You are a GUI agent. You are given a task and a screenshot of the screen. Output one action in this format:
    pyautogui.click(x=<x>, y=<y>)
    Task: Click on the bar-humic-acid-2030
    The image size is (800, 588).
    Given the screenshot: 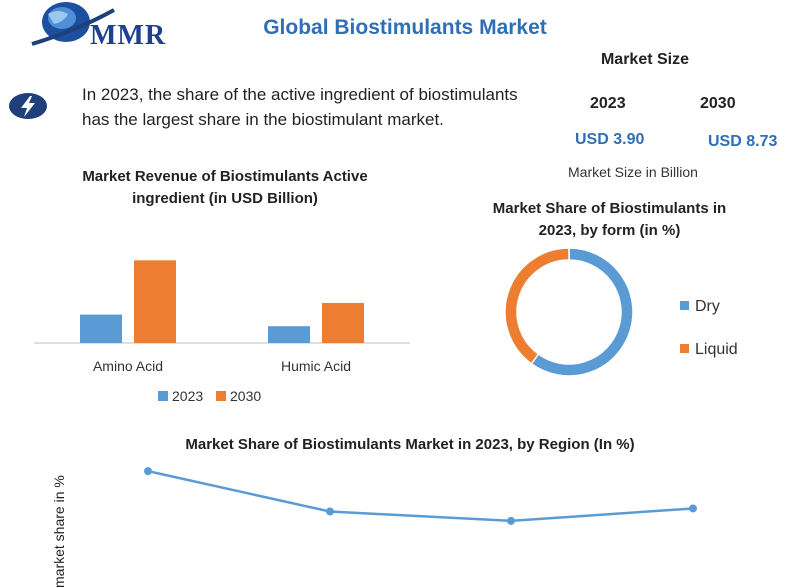 What is the action you would take?
    pyautogui.click(x=343, y=322)
    